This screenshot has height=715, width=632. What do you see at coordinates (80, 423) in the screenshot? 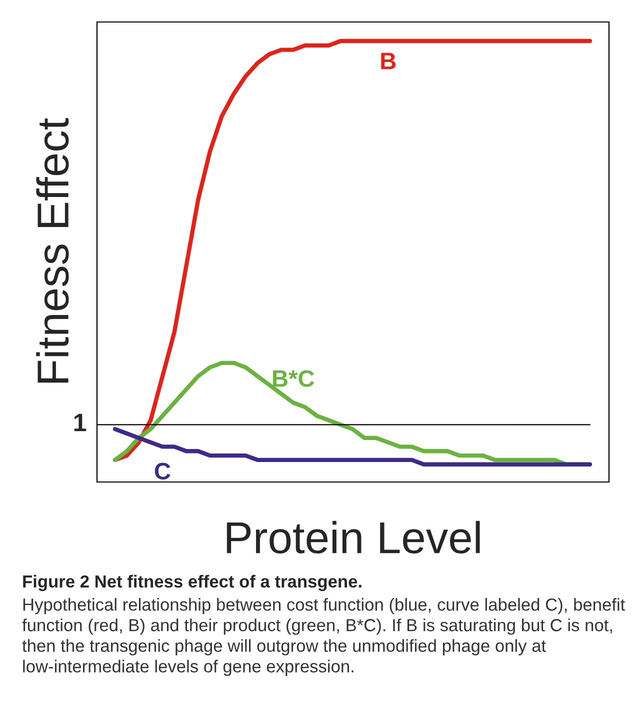
I see `text: 1` at bounding box center [80, 423].